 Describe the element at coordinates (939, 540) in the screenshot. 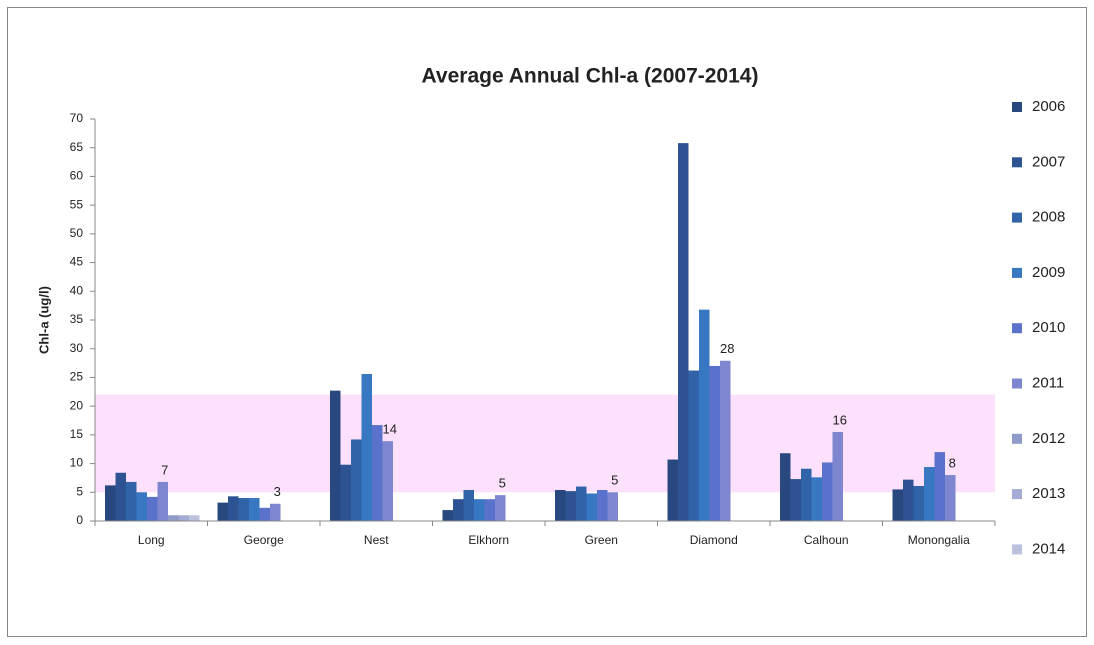

I see `x-tick-label: Monongalia` at that location.